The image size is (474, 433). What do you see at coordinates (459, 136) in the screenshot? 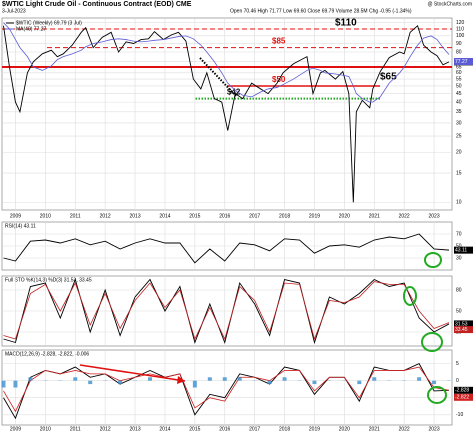
I see `y-tick-label: 25` at bounding box center [459, 136].